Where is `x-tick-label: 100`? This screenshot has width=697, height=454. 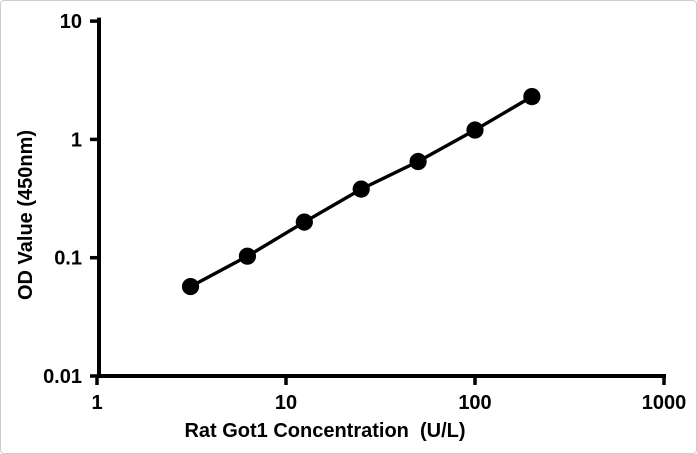 x-tick-label: 100 is located at coordinates (474, 403).